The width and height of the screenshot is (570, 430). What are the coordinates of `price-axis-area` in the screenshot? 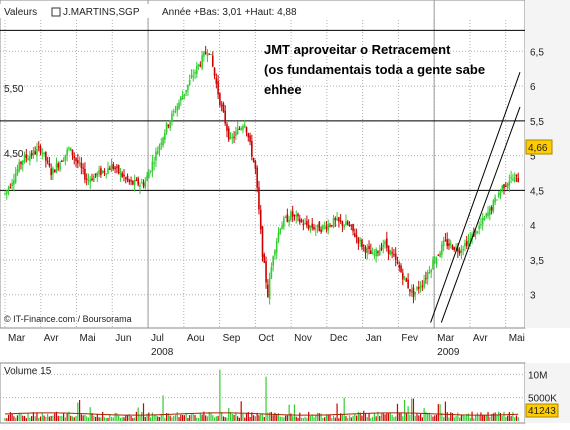 It's located at (547, 164).